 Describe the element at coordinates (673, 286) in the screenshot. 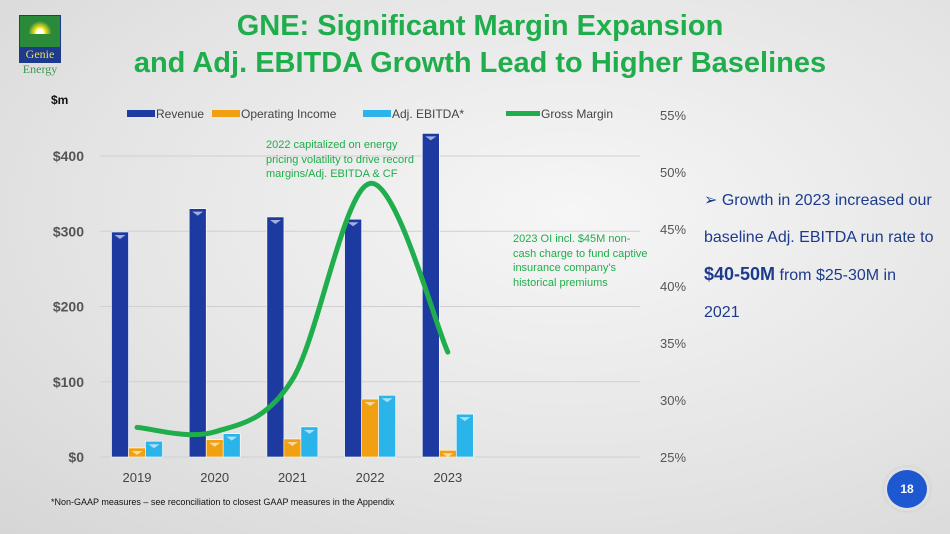

I see `y2-tick-label: 40%` at that location.